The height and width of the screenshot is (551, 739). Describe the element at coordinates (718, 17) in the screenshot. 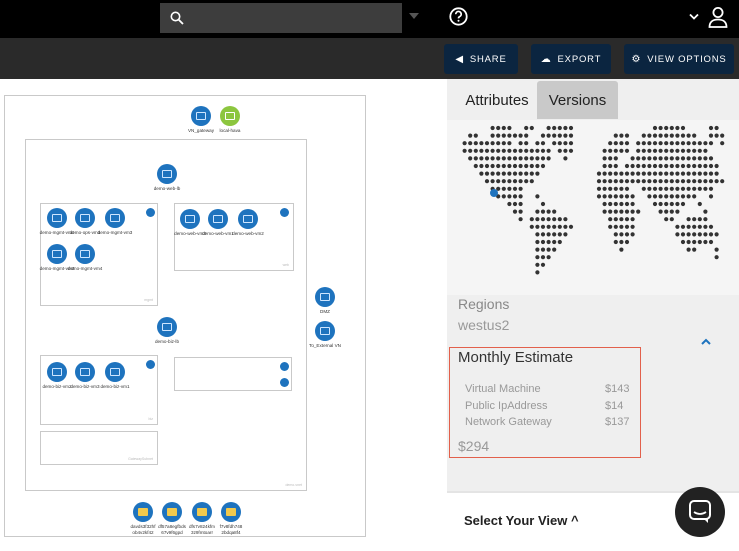

I see `user-icon` at that location.